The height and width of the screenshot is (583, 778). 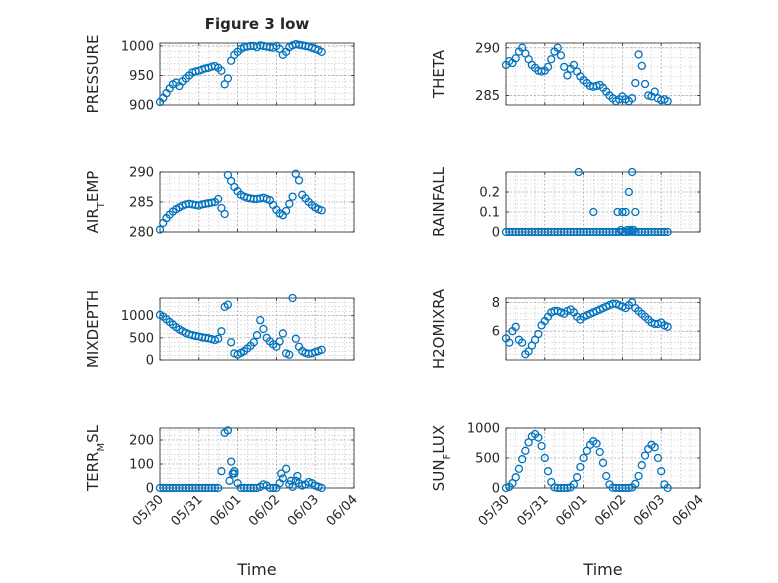 What do you see at coordinates (219, 74) in the screenshot?
I see `panel-pressure: 900 950 1000 PRESSURE` at bounding box center [219, 74].